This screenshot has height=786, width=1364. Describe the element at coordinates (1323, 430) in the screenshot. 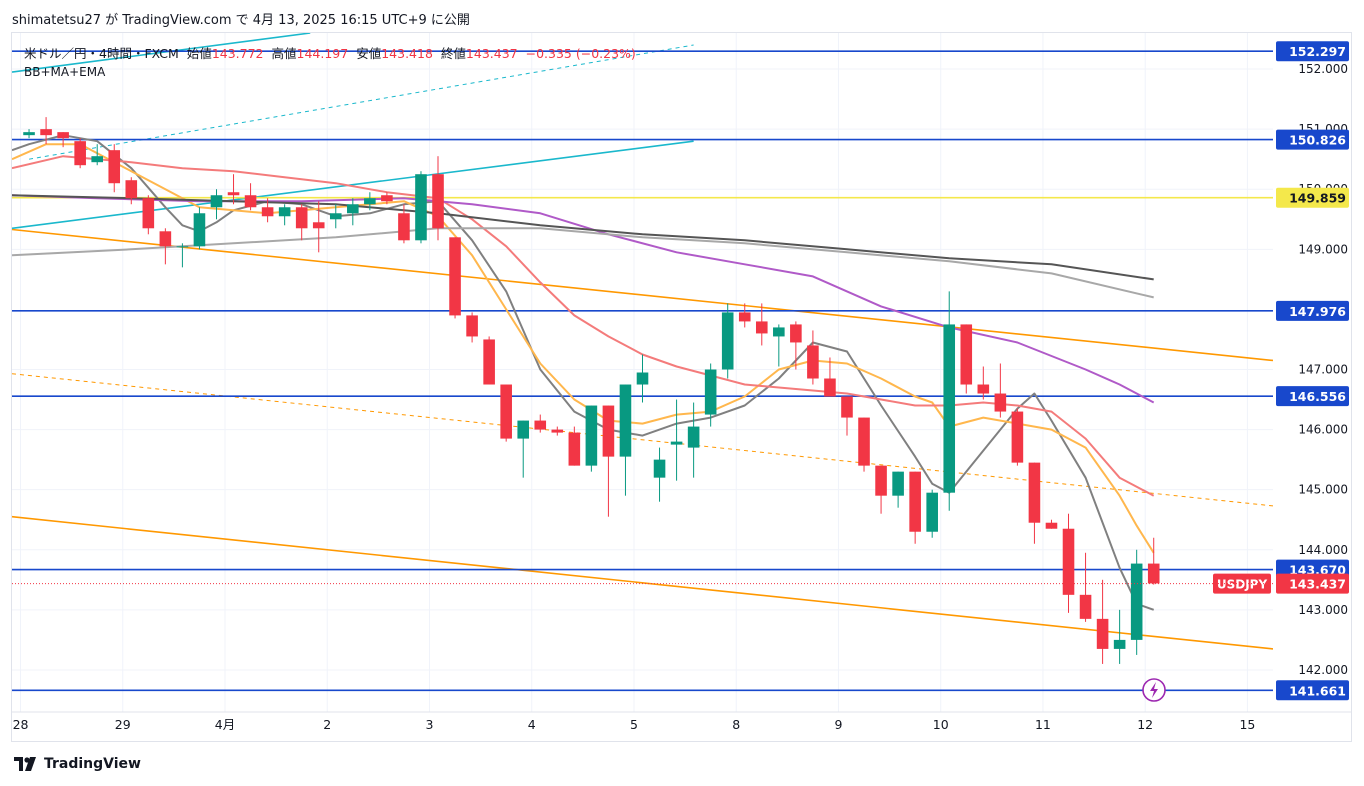

I see `price-tick-label: 146.000` at that location.